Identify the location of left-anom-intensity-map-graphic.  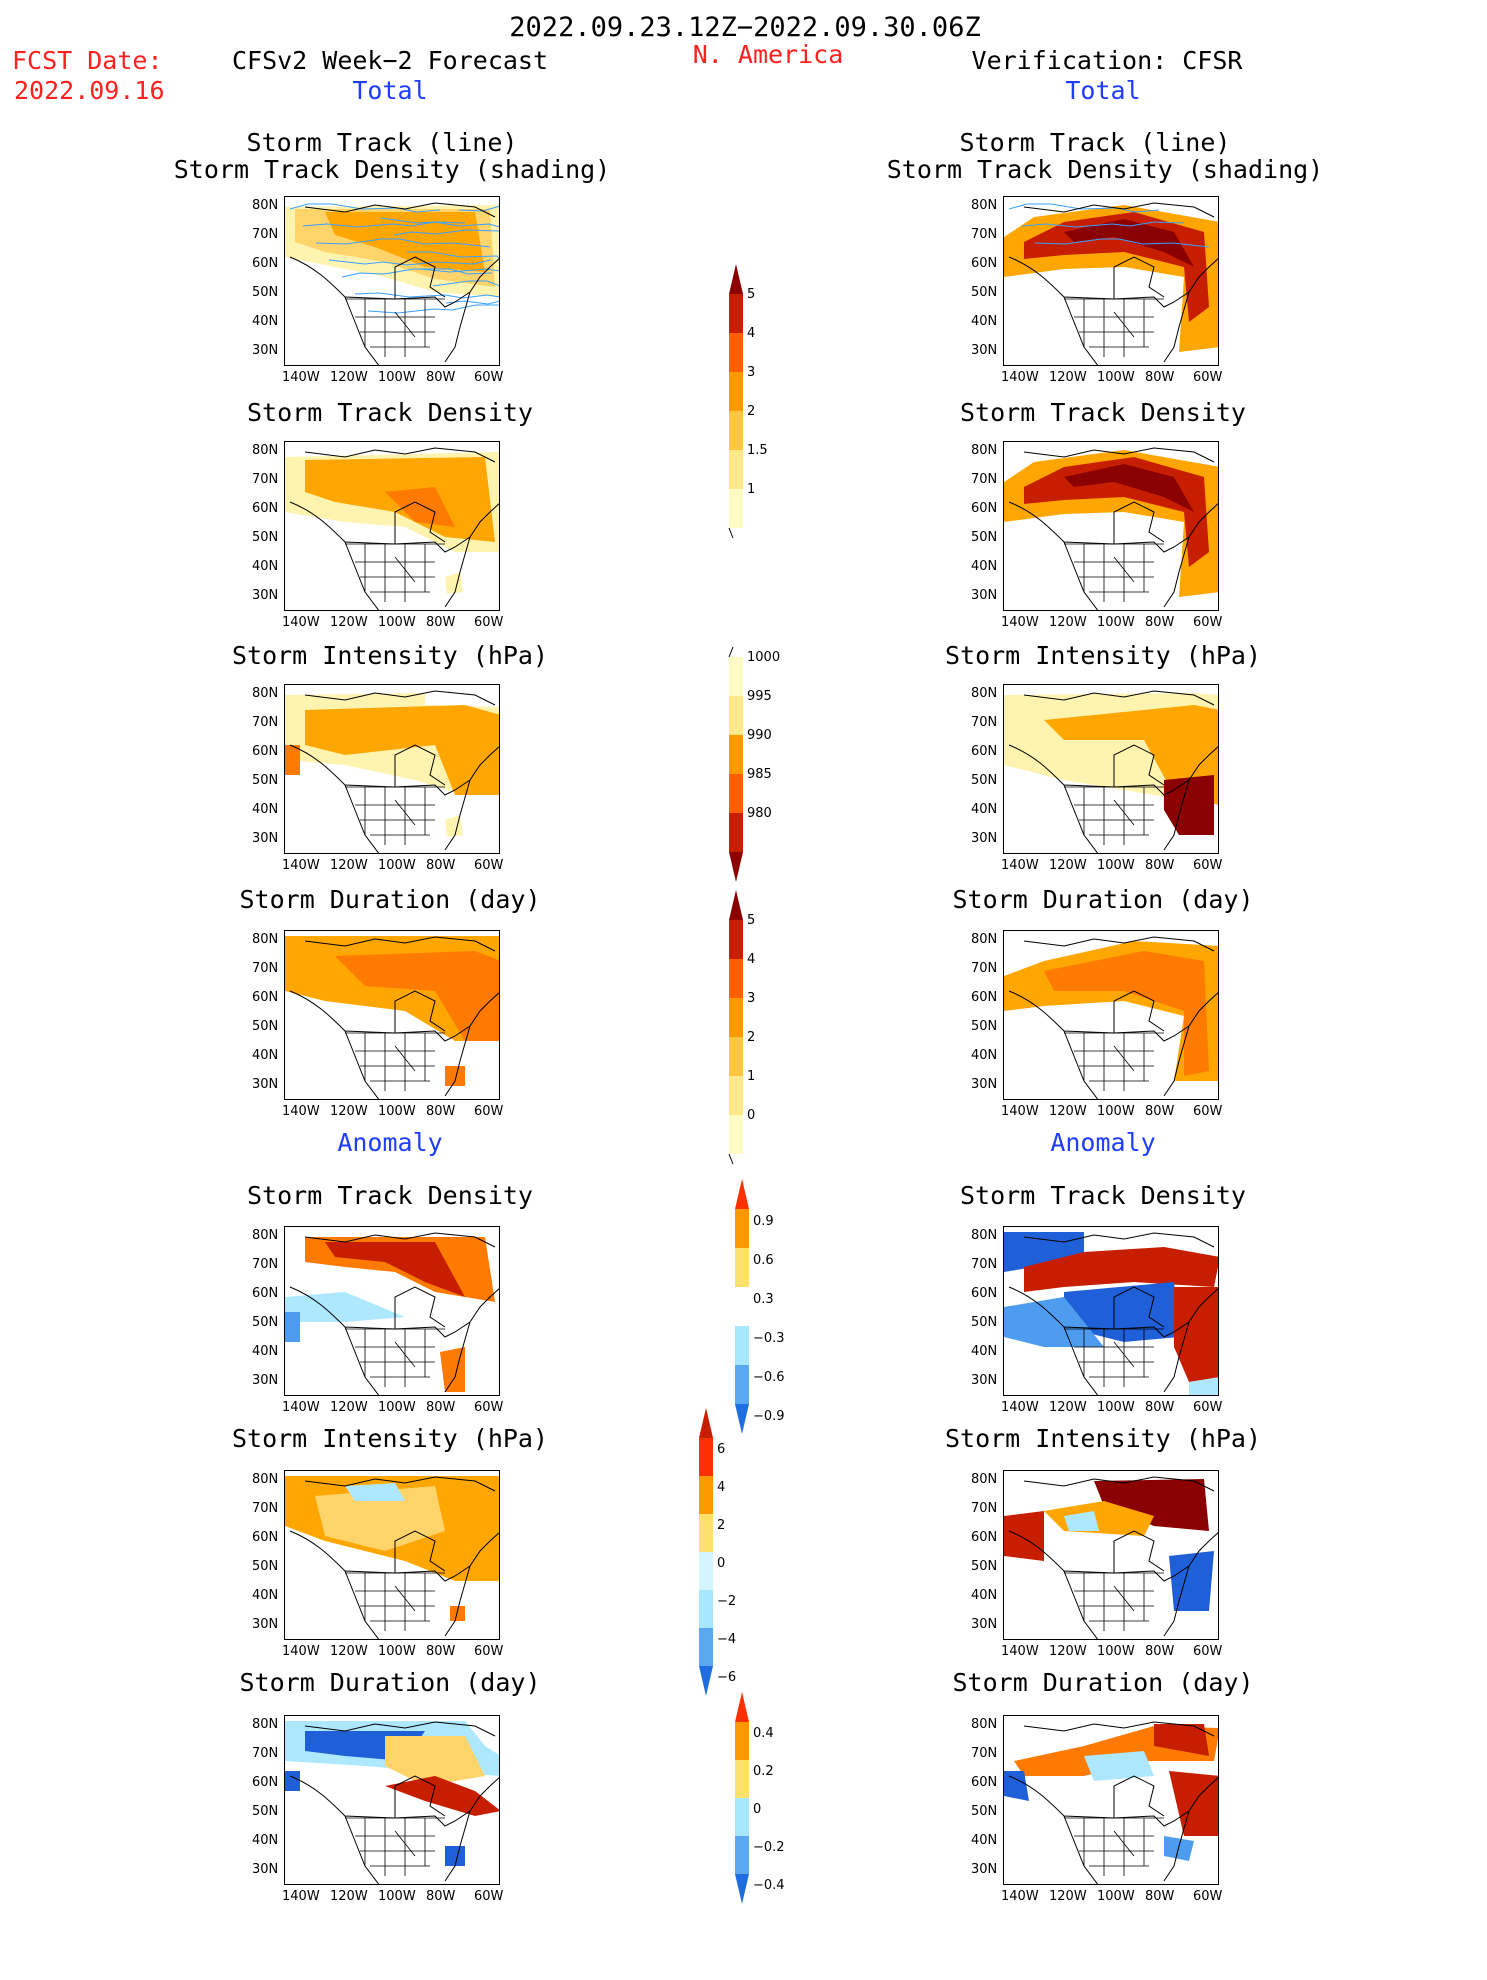
(392, 1557).